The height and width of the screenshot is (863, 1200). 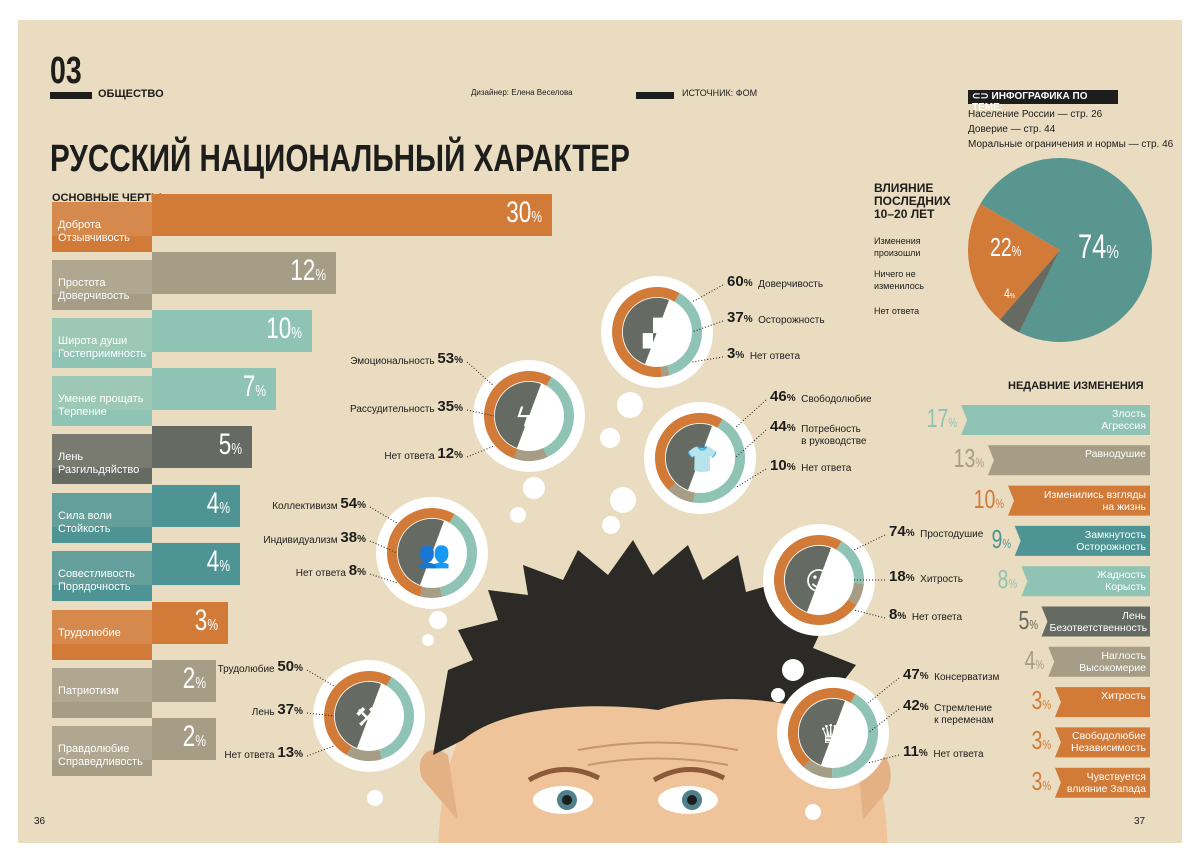 I want to click on donut-legend-item: Лень 37%, so click(x=277, y=710).